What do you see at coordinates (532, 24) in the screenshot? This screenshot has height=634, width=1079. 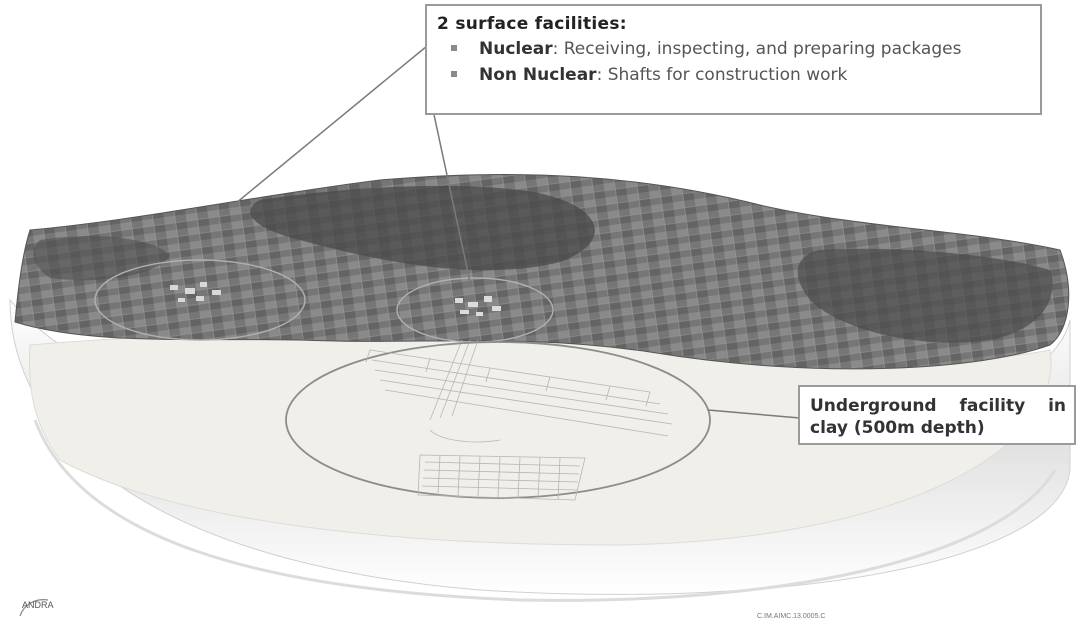 I see `surface-facilities-title: 2 surface facilities:` at bounding box center [532, 24].